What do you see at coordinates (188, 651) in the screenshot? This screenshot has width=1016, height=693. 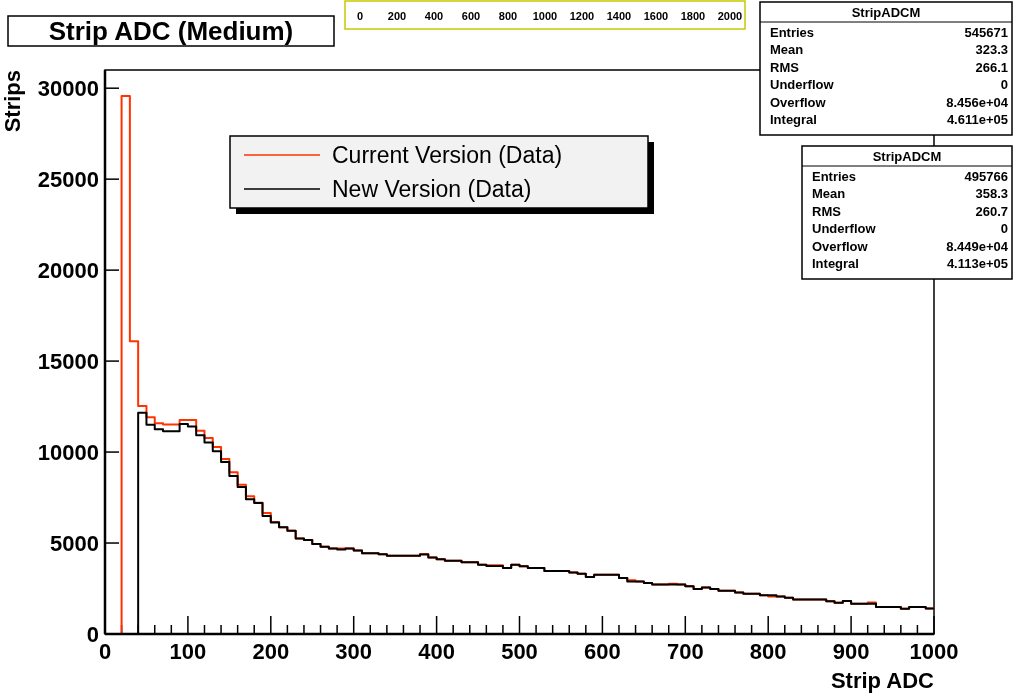 I see `x-tick-label: 100` at bounding box center [188, 651].